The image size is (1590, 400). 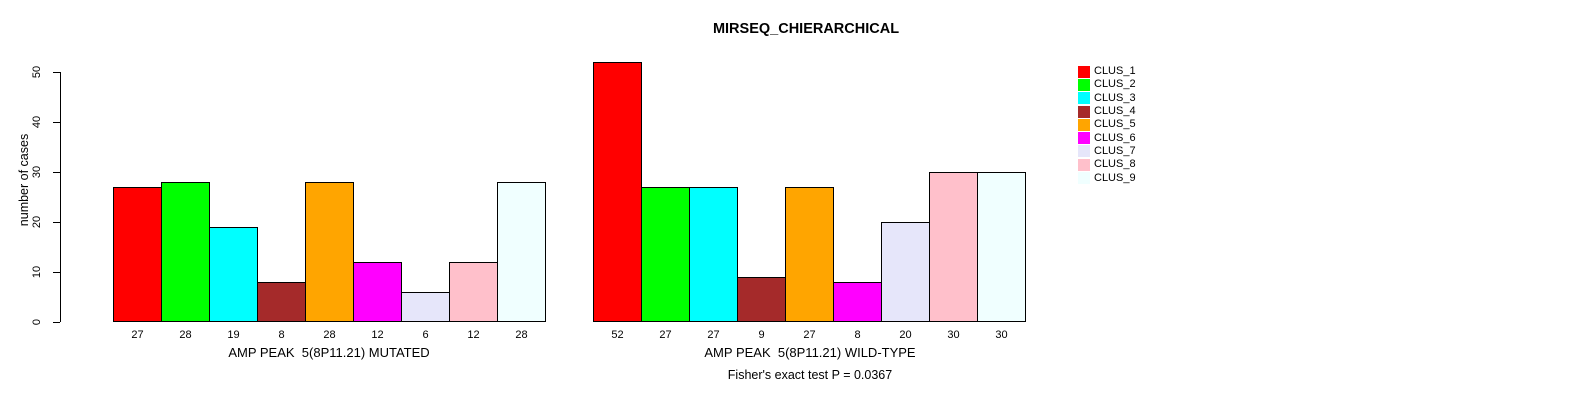 I want to click on legend-label: CLUS_2, so click(x=1115, y=84).